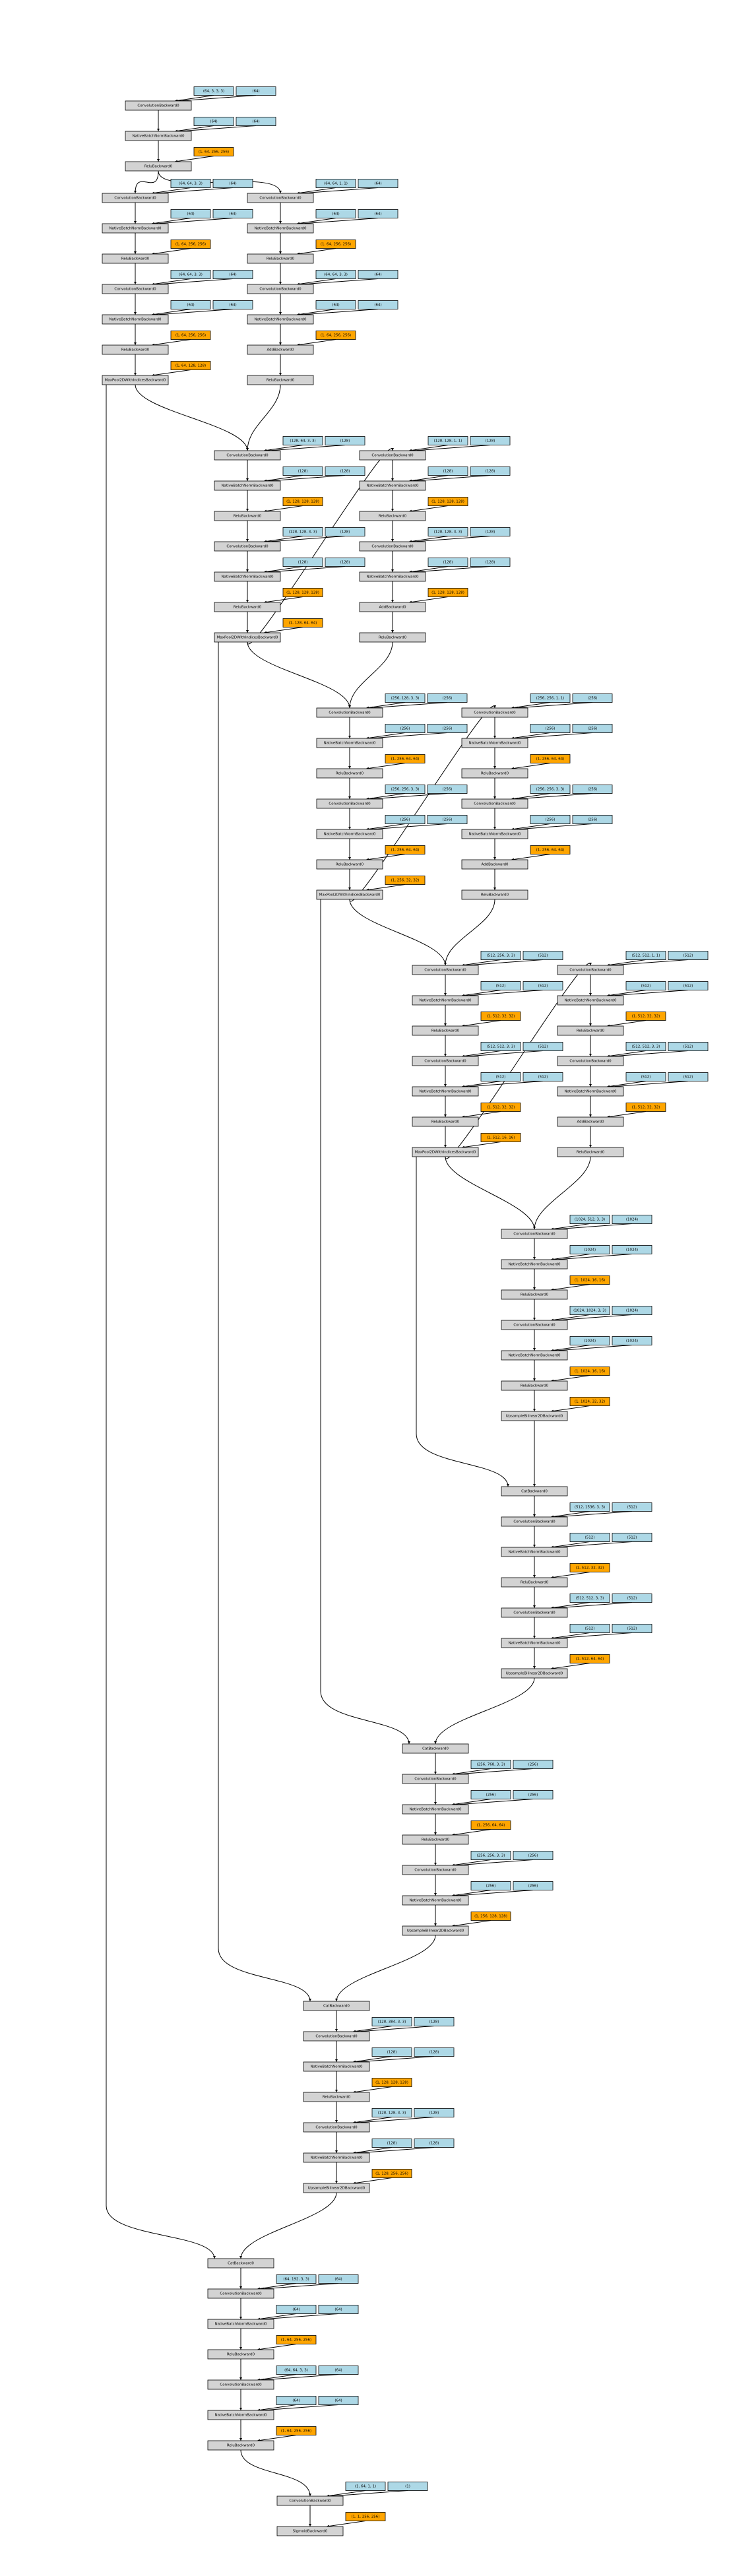 The width and height of the screenshot is (729, 2576). What do you see at coordinates (448, 532) in the screenshot?
I see `param-node-label: (128, 128, 3, 3)` at bounding box center [448, 532].